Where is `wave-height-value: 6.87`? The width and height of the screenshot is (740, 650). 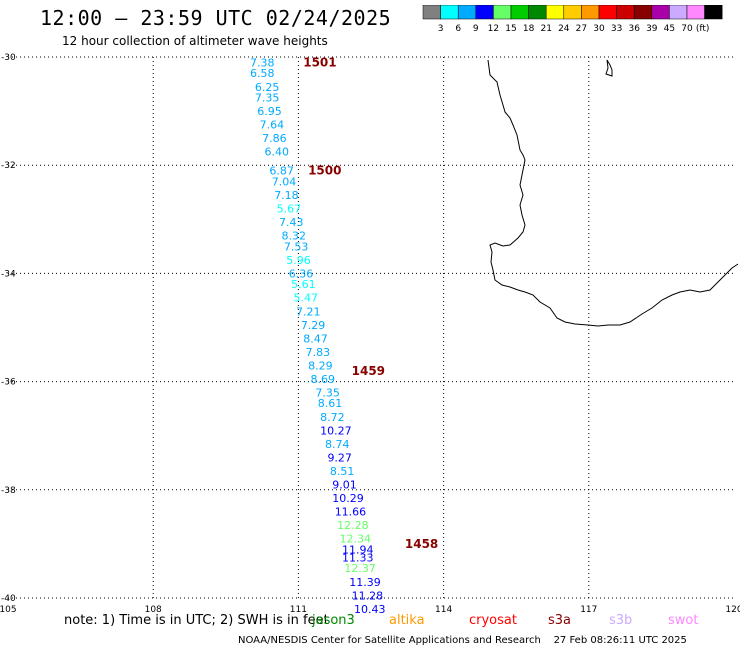
wave-height-value: 6.87 is located at coordinates (281, 171).